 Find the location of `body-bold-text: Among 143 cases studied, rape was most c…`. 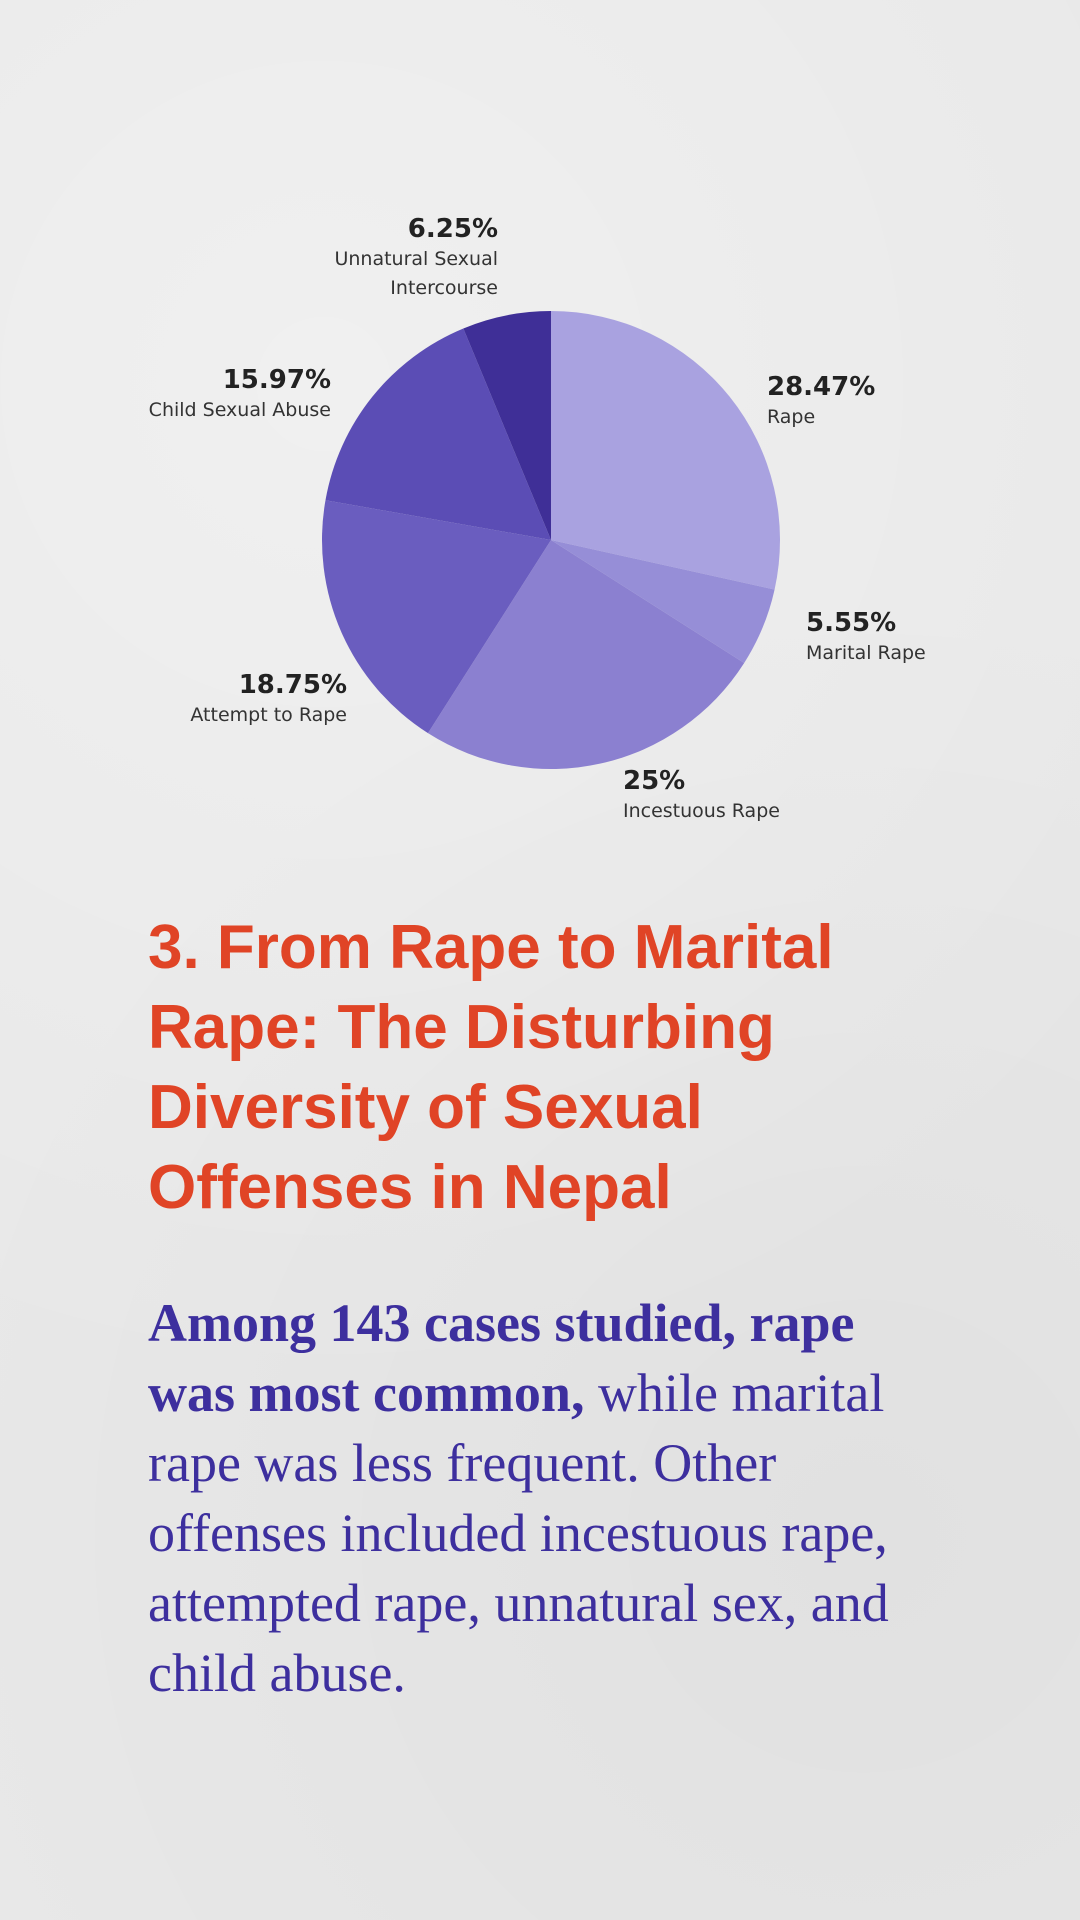

body-bold-text: Among 143 cases studied, rape was most c… is located at coordinates (501, 1358).